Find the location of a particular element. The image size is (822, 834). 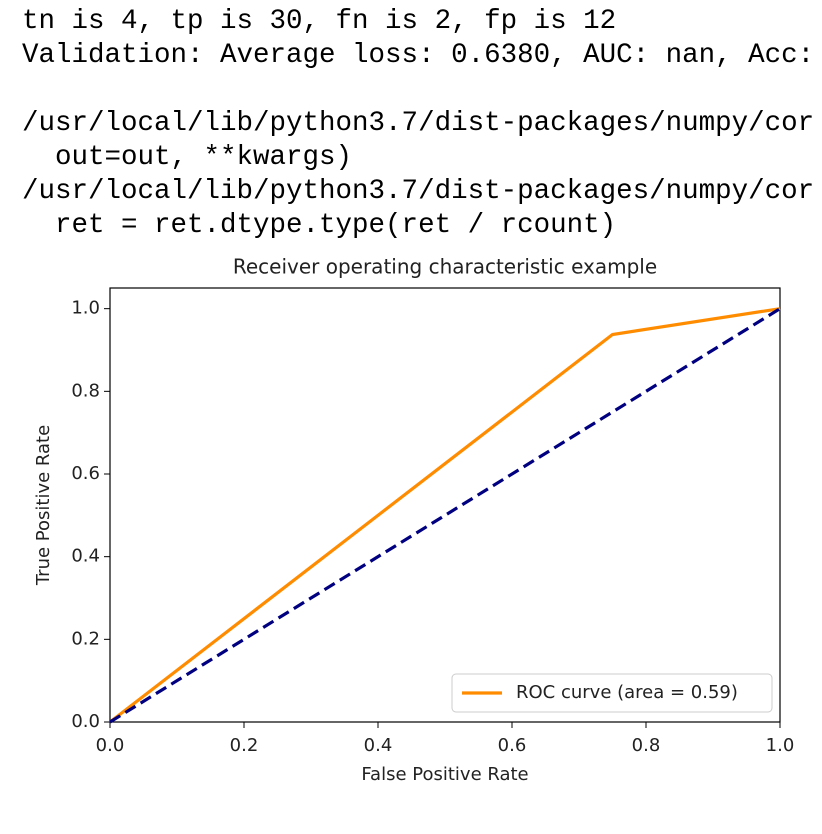

y-tick-label: 1.0 is located at coordinates (85, 308).